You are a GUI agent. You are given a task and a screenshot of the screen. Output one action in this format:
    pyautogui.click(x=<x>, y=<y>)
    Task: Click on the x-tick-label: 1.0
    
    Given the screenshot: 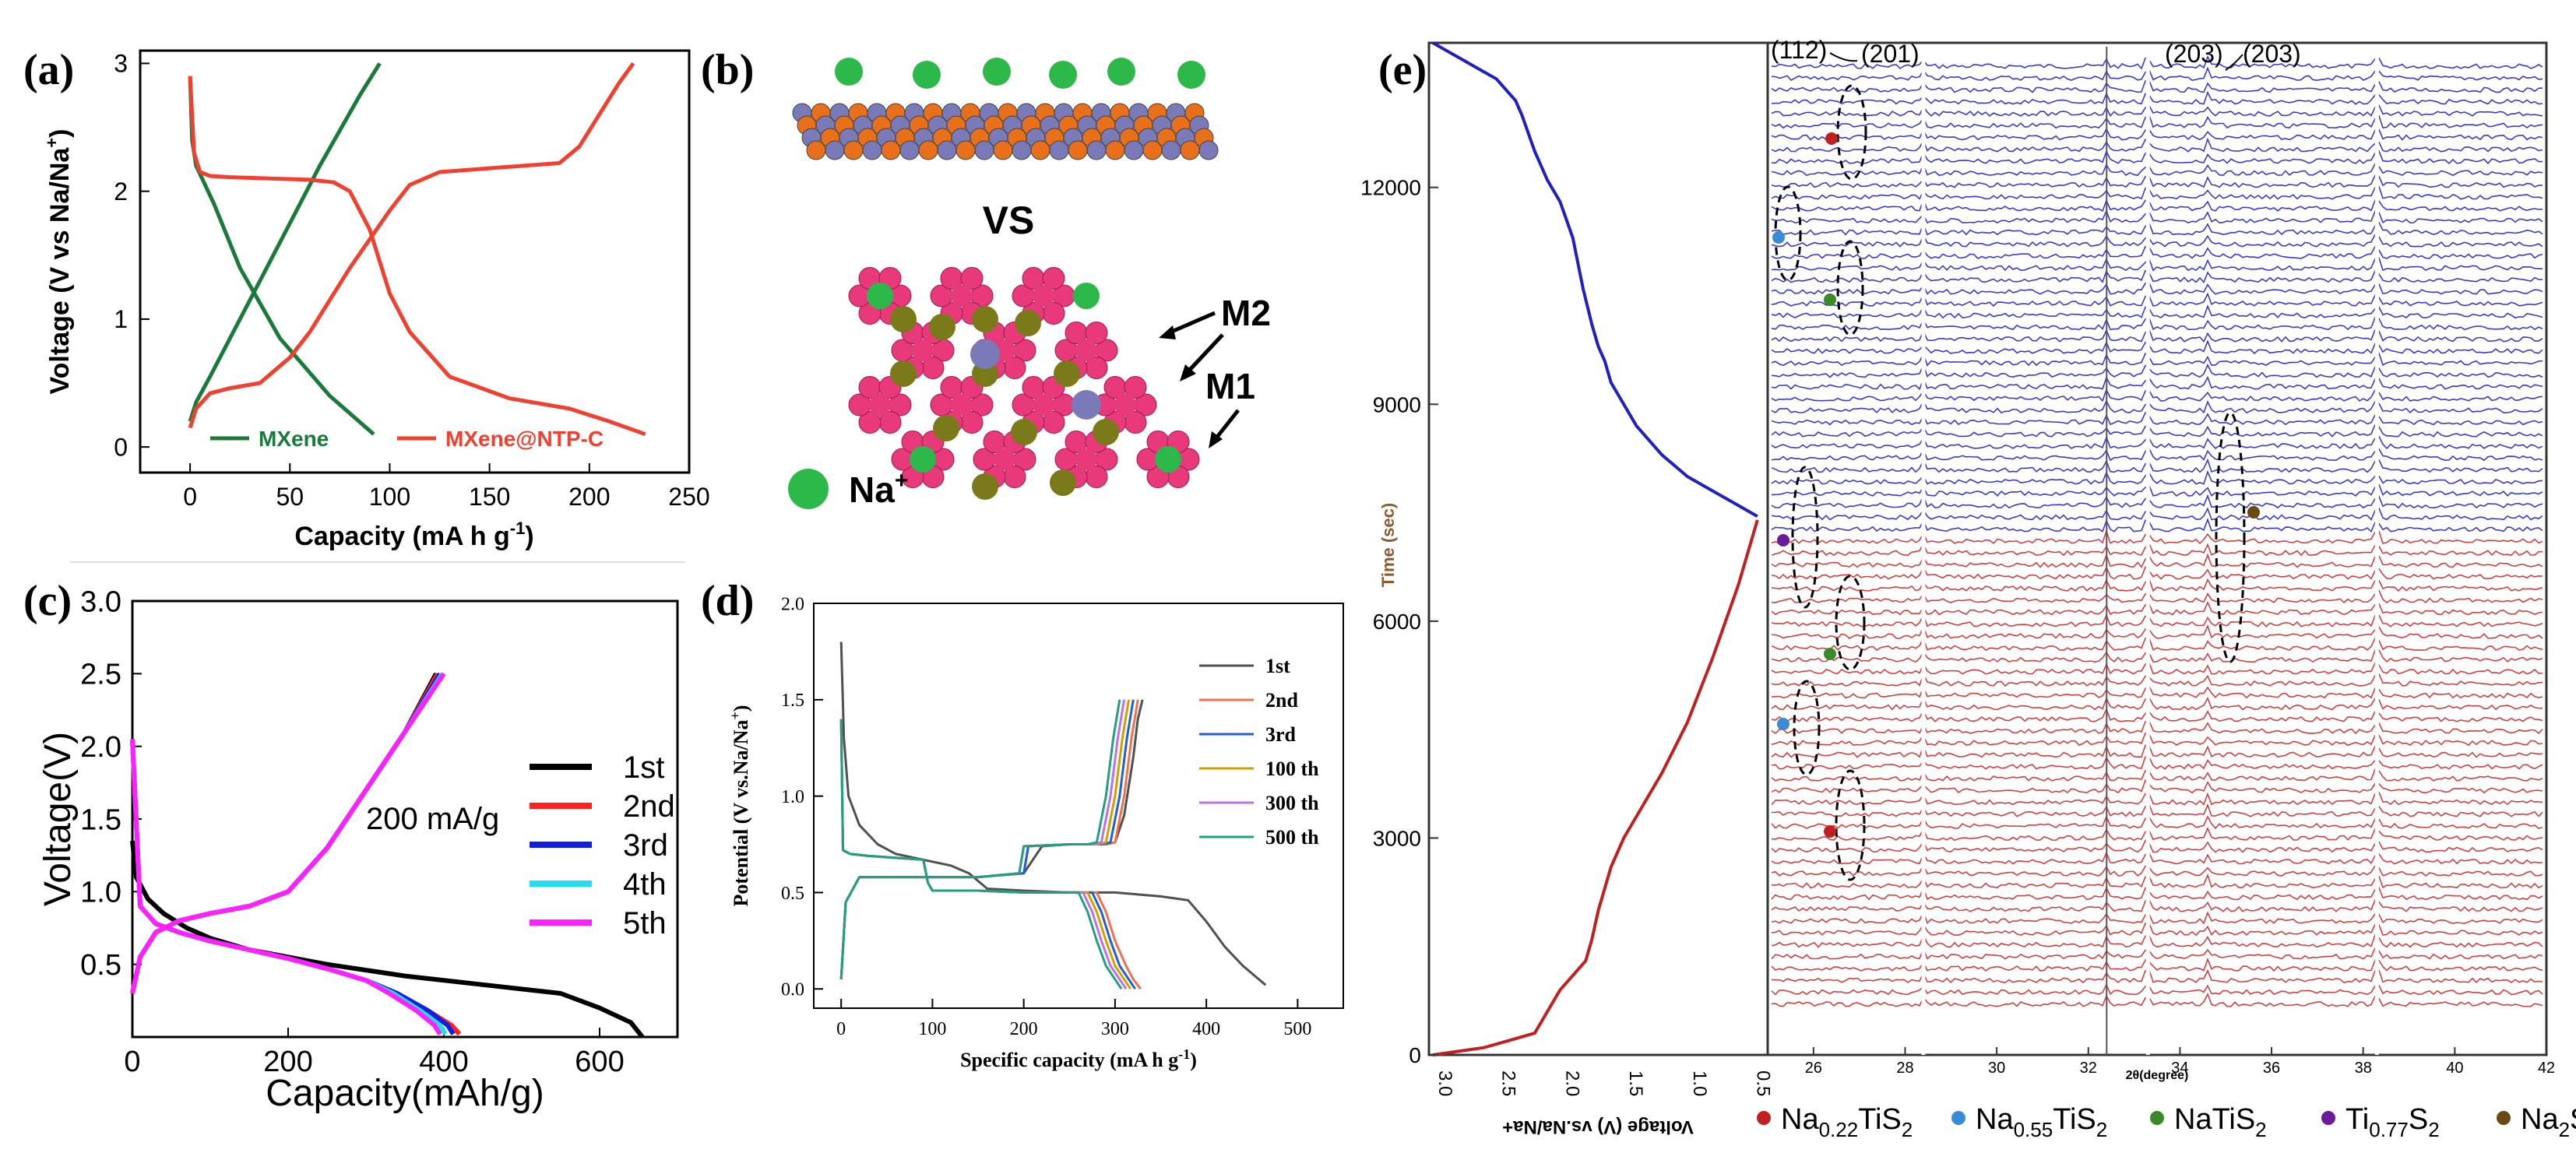 What is the action you would take?
    pyautogui.click(x=1699, y=1083)
    